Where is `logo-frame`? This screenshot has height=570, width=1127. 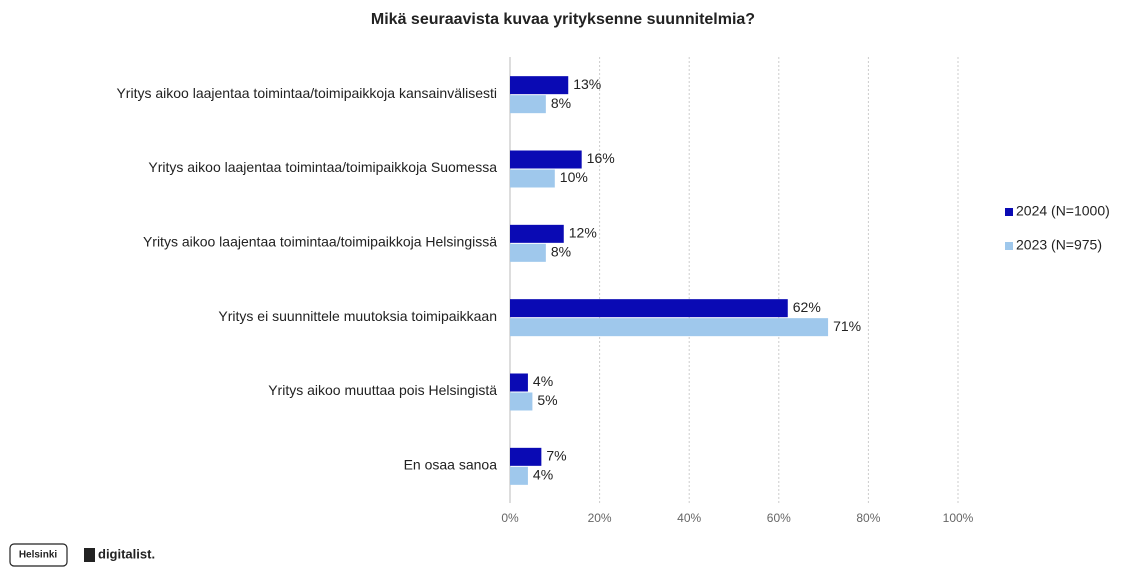
logo-frame is located at coordinates (38, 555).